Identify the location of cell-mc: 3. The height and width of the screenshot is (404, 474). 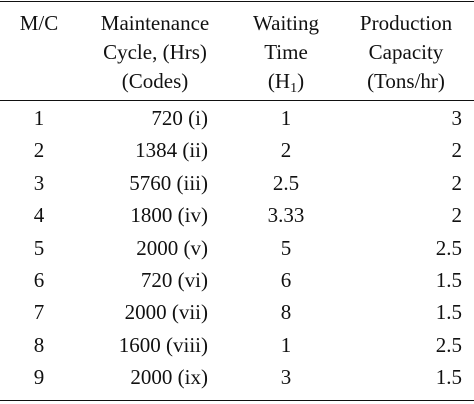
(39, 183).